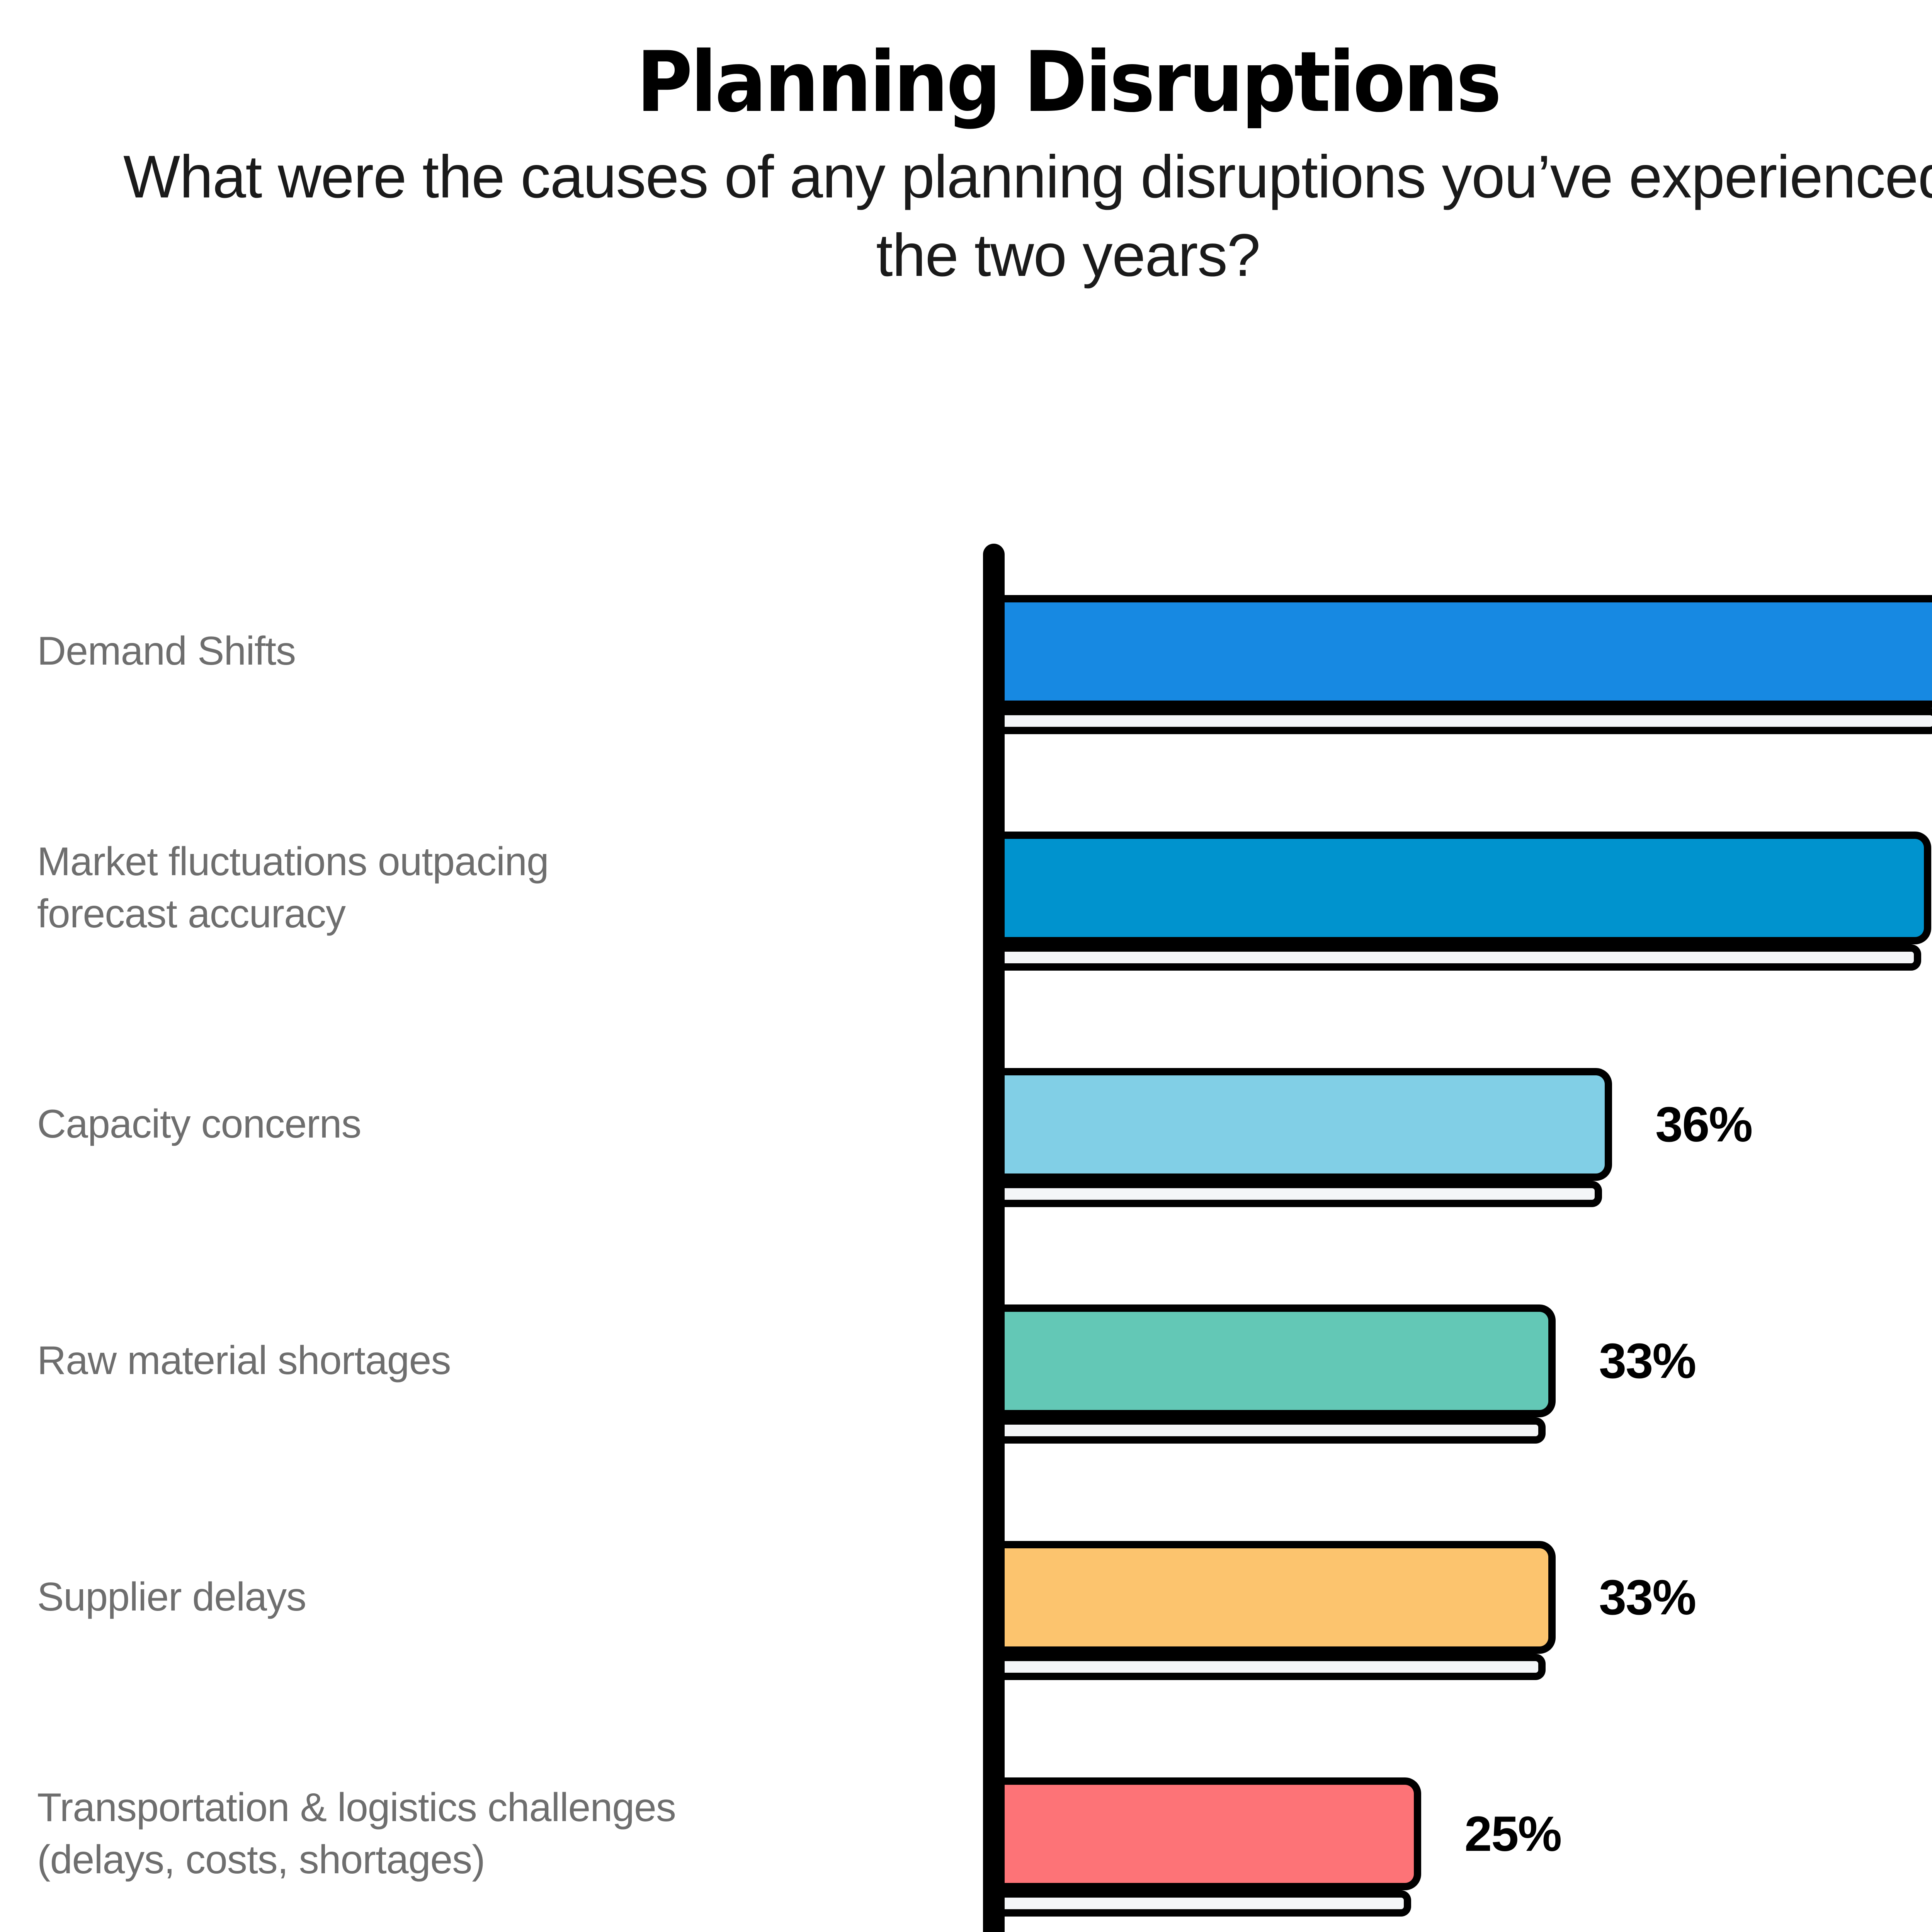 The height and width of the screenshot is (1932, 1932). I want to click on bar-value-label: 36%, so click(1704, 1125).